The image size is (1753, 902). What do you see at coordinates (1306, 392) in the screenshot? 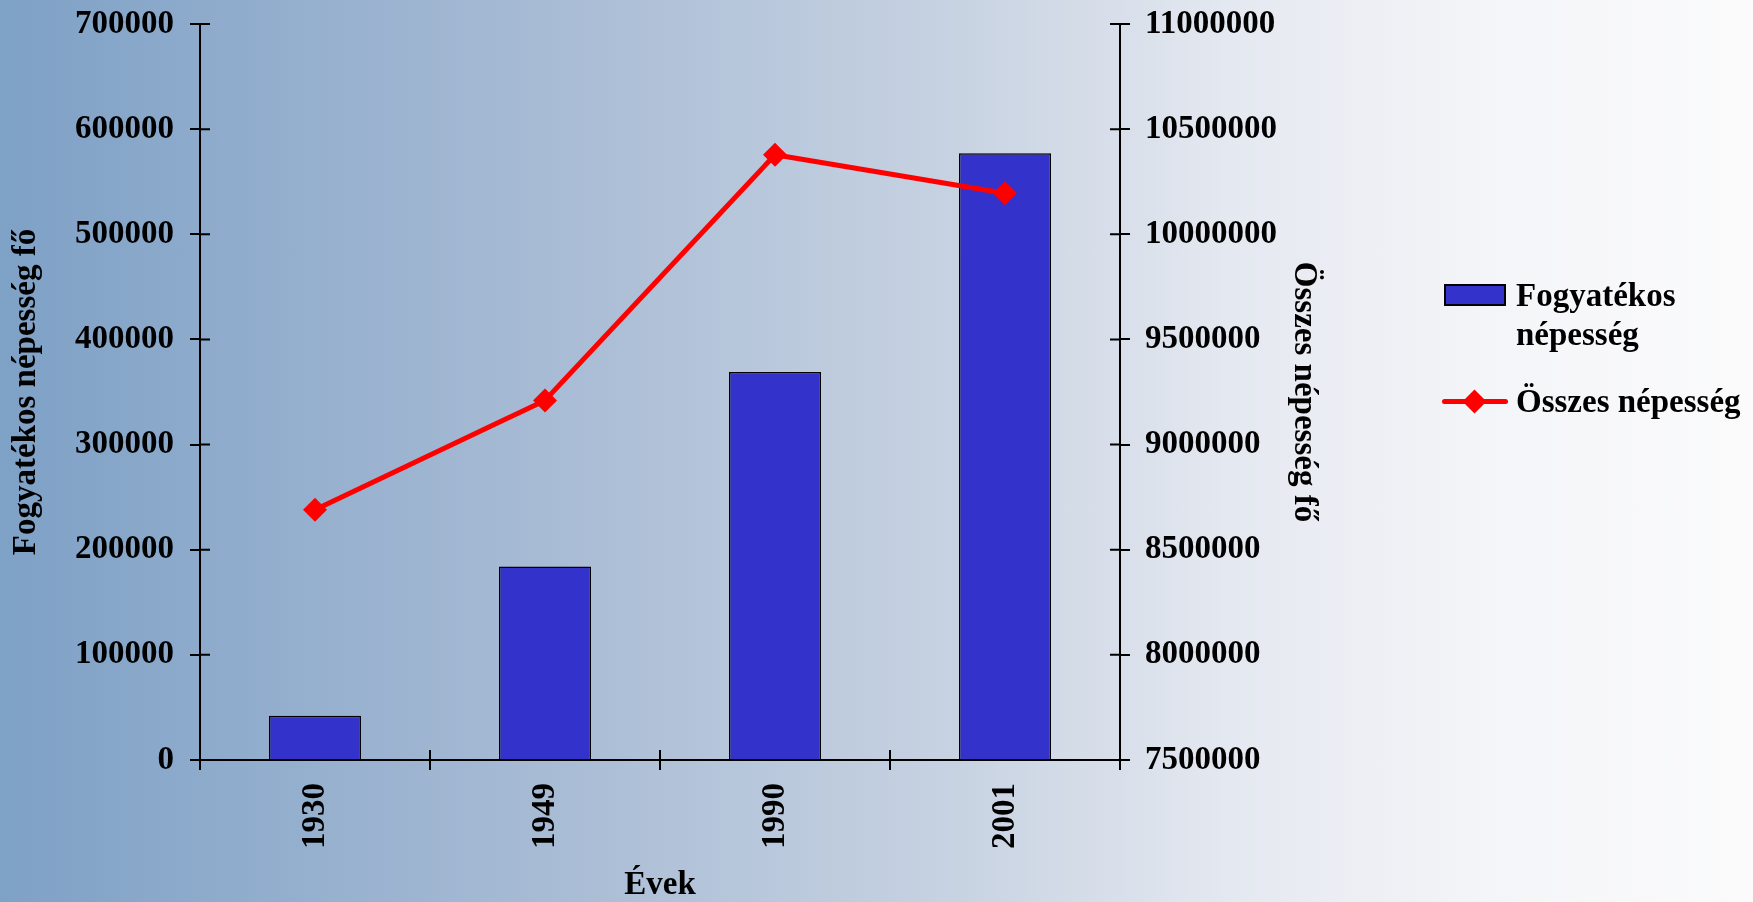
I see `y2-axis-title: Összes népesség fő` at bounding box center [1306, 392].